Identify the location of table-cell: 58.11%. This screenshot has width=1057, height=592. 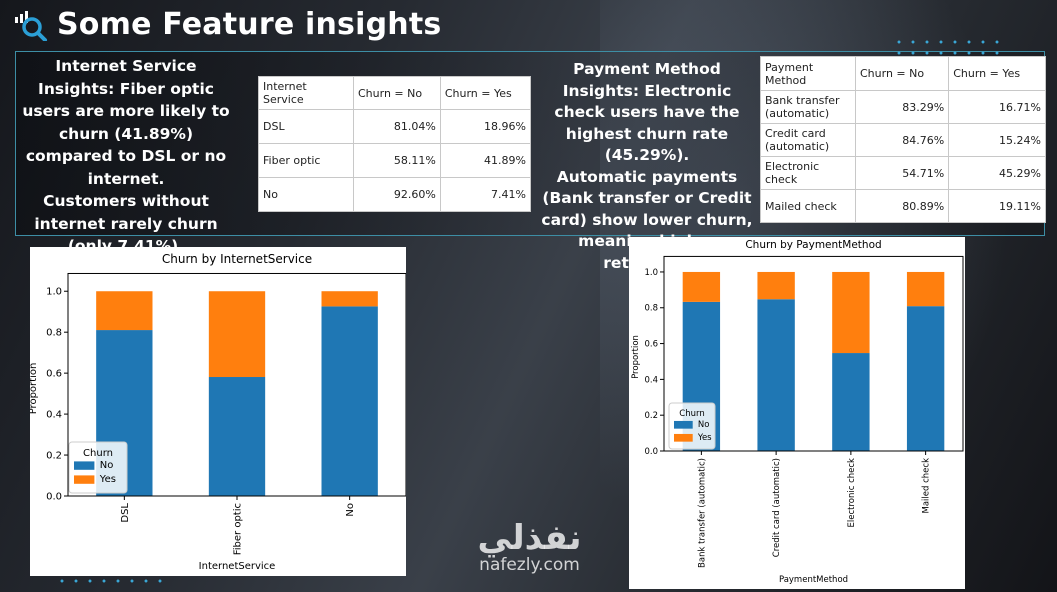
(397, 160).